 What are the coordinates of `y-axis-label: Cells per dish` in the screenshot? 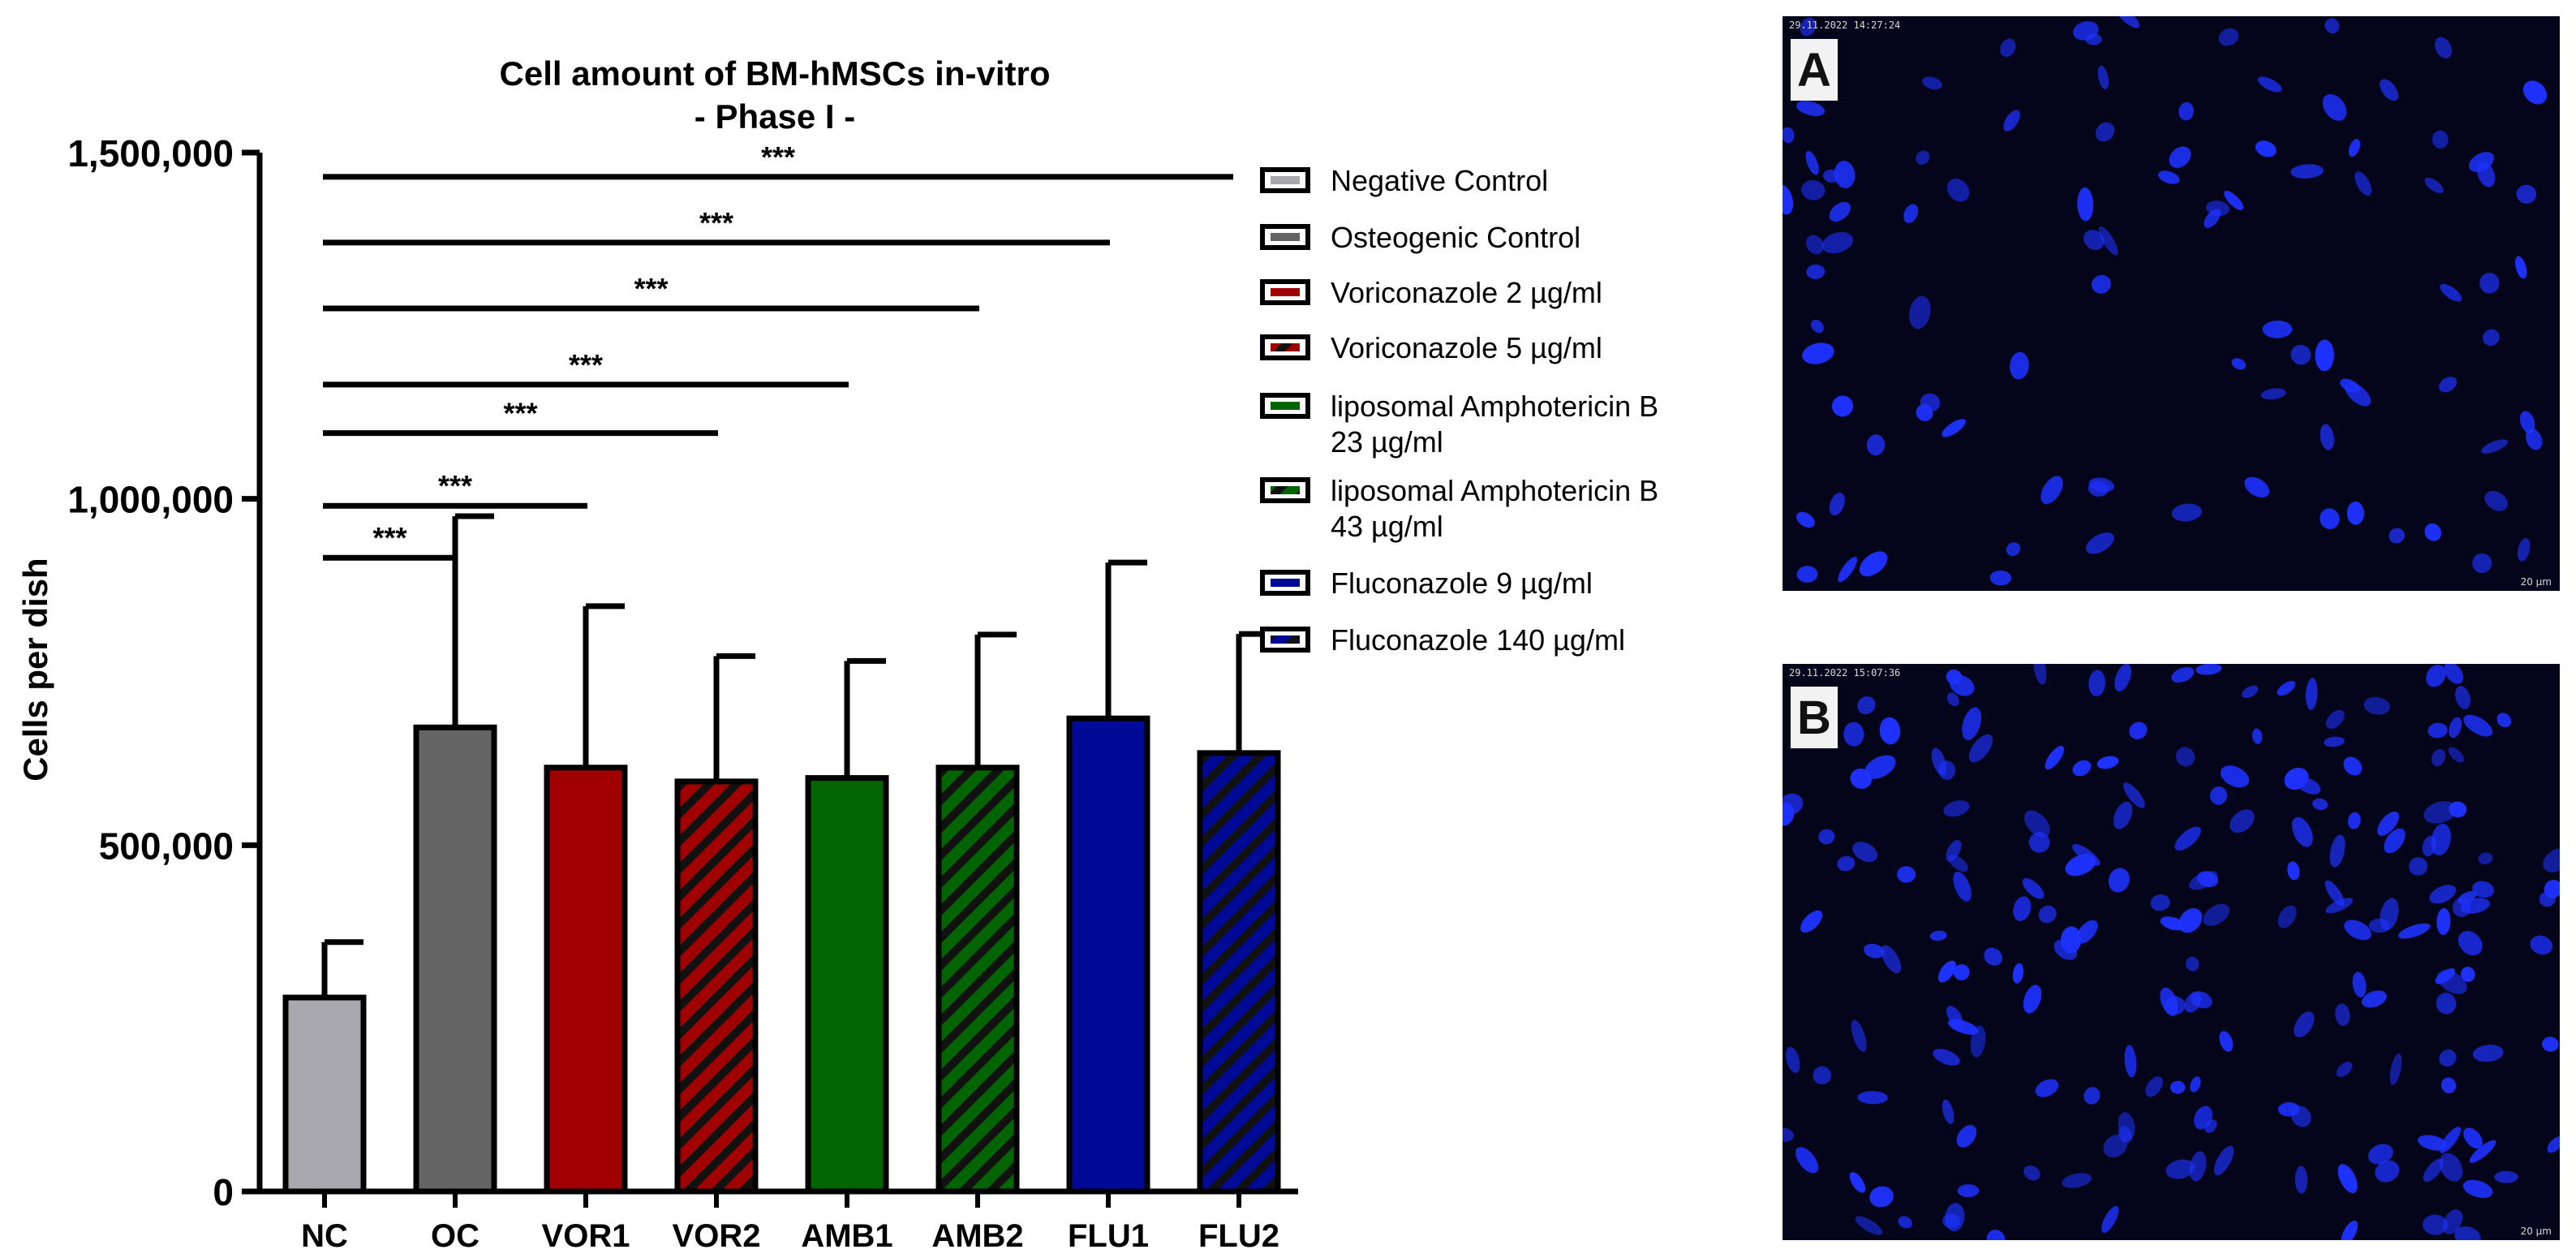 It's located at (35, 670).